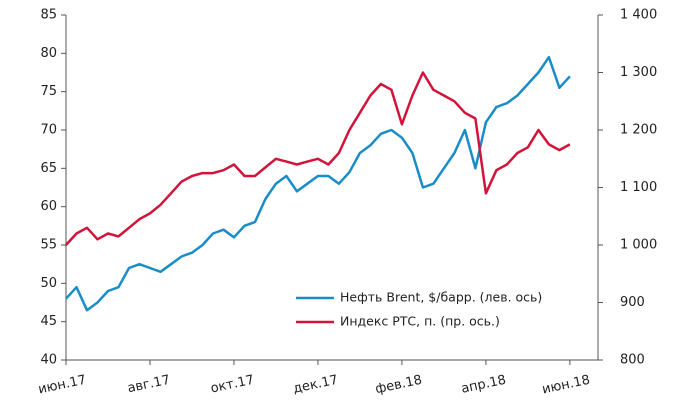  Describe the element at coordinates (566, 385) in the screenshot. I see `x-tick-label: июн.18` at that location.